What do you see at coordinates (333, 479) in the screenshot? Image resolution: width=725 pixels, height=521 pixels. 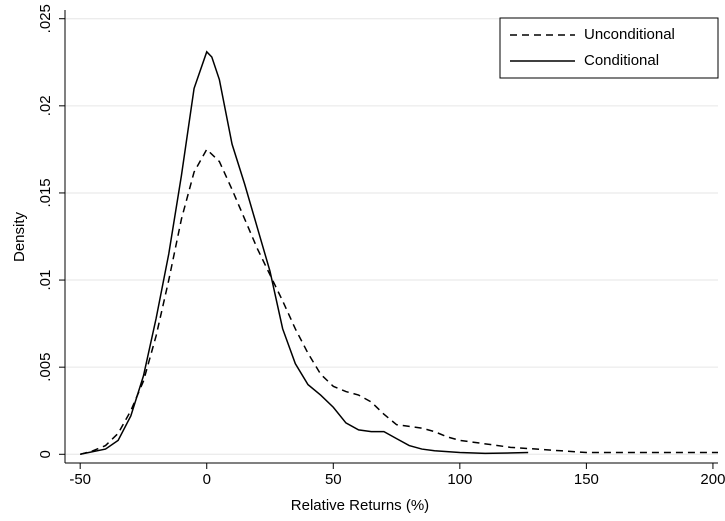 I see `x-tick-label: 50` at bounding box center [333, 479].